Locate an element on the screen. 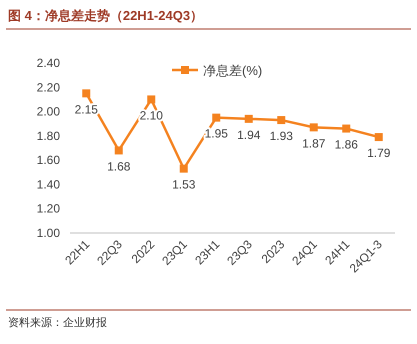  legend-label: 净息差(%) is located at coordinates (232, 70).